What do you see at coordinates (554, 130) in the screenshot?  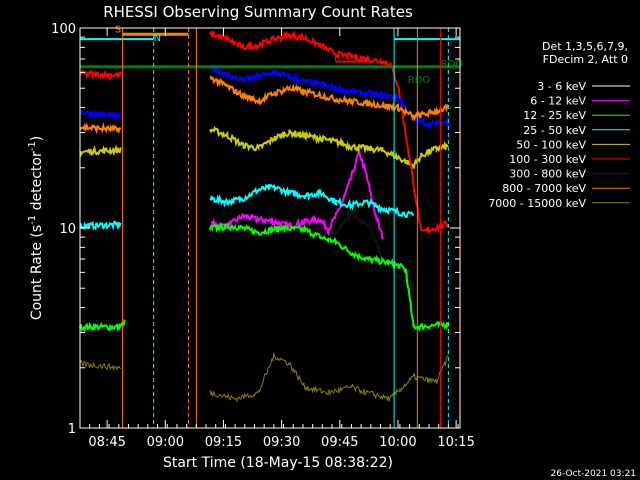 I see `legend-label-3: 25 - 50 keV` at bounding box center [554, 130].